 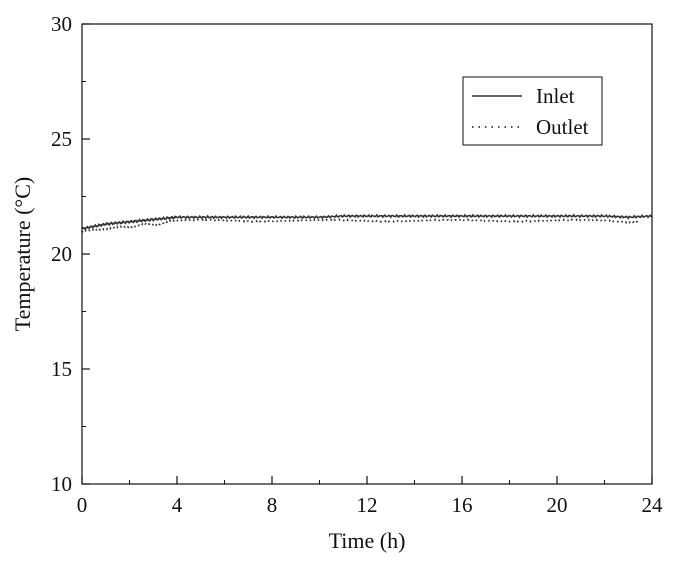 What do you see at coordinates (61, 484) in the screenshot?
I see `y-tick-label: 10` at bounding box center [61, 484].